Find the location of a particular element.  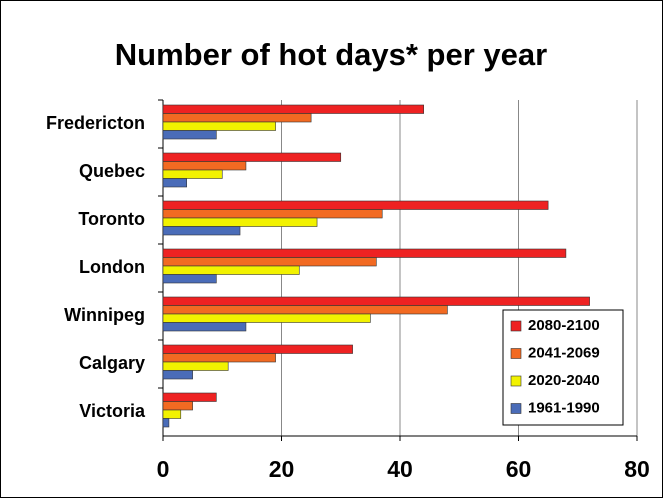

legend-label: 2080-2100 is located at coordinates (564, 325).